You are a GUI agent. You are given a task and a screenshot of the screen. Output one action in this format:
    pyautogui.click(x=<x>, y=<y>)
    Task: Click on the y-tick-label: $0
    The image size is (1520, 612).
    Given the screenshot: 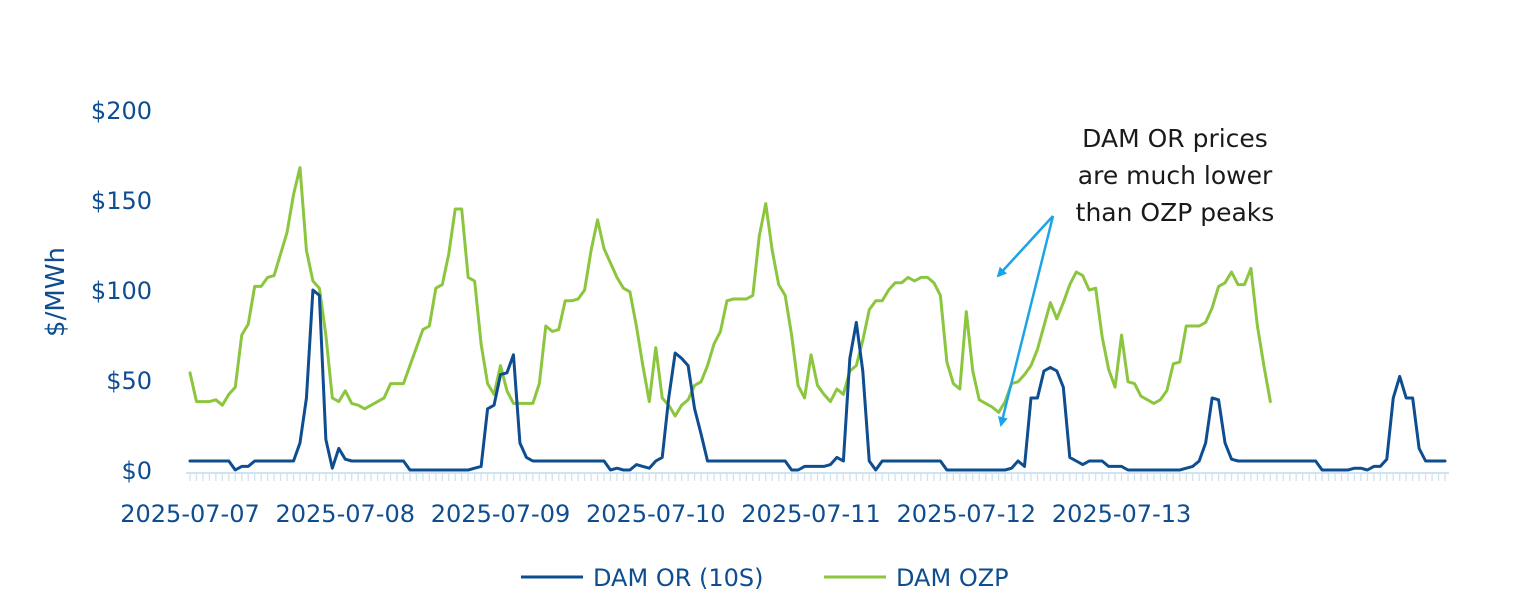 What is the action you would take?
    pyautogui.click(x=136, y=471)
    